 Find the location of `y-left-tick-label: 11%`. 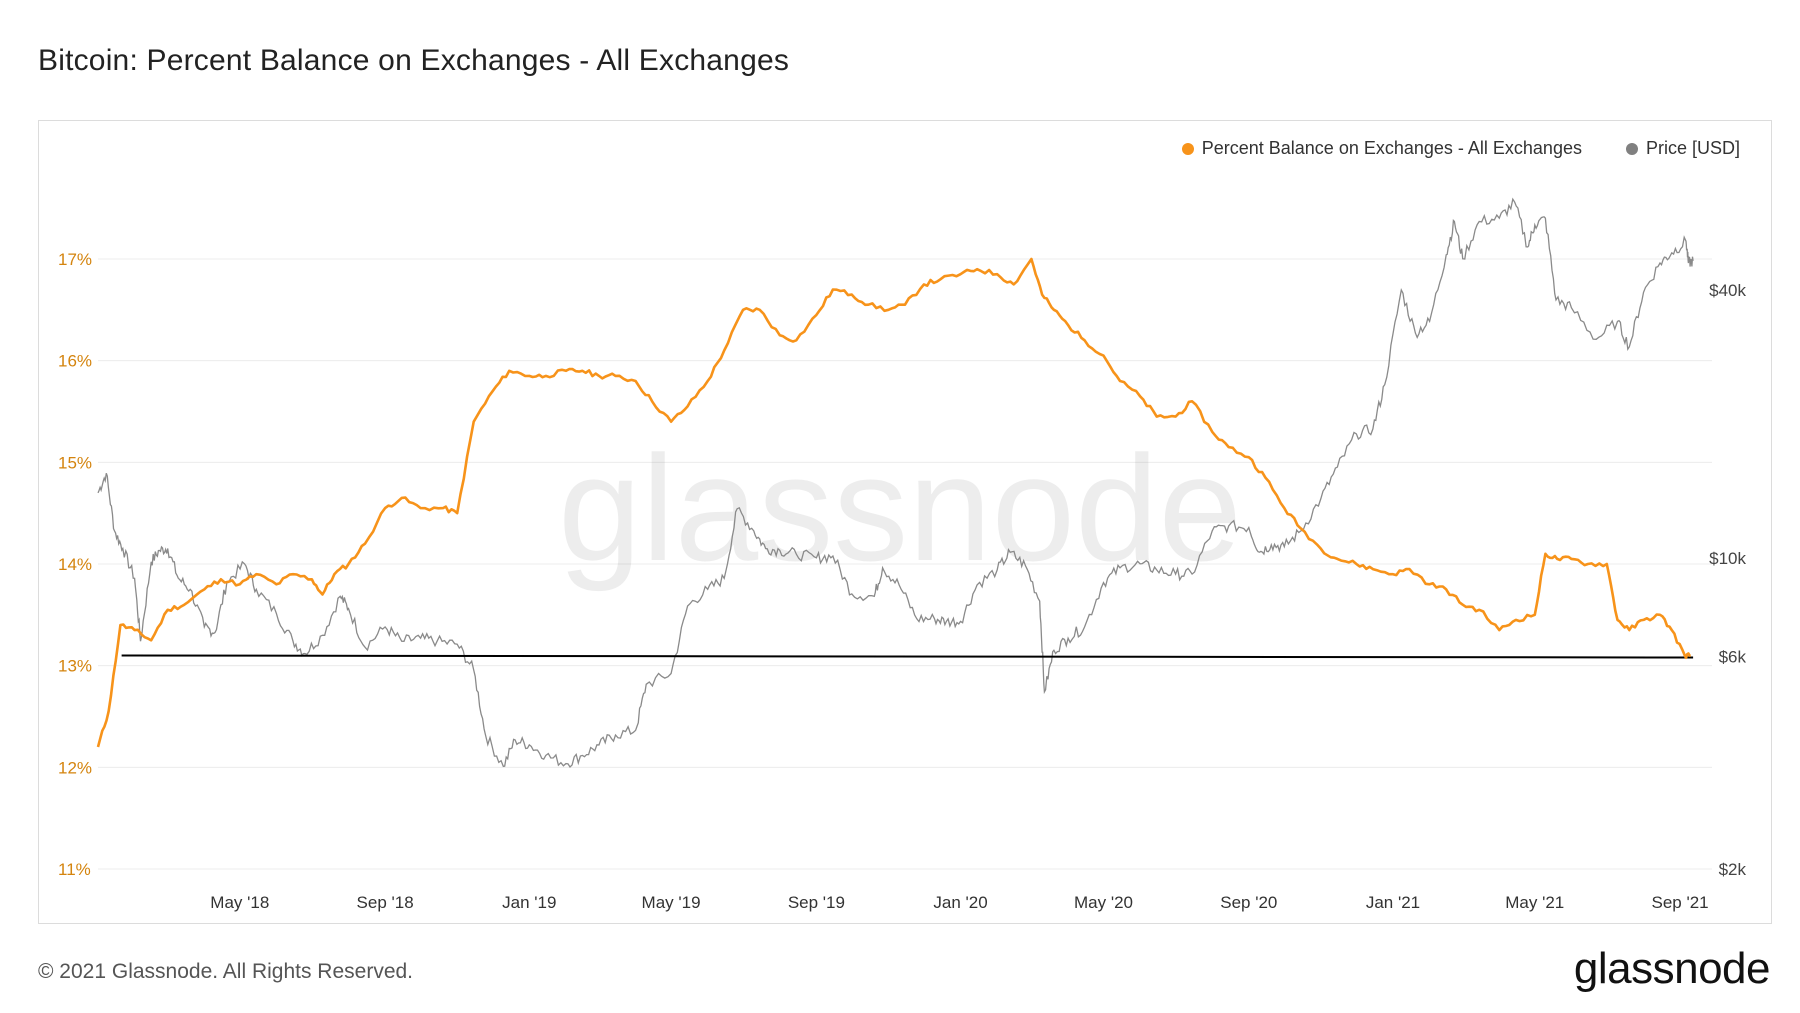

y-left-tick-label: 11% is located at coordinates (74, 869).